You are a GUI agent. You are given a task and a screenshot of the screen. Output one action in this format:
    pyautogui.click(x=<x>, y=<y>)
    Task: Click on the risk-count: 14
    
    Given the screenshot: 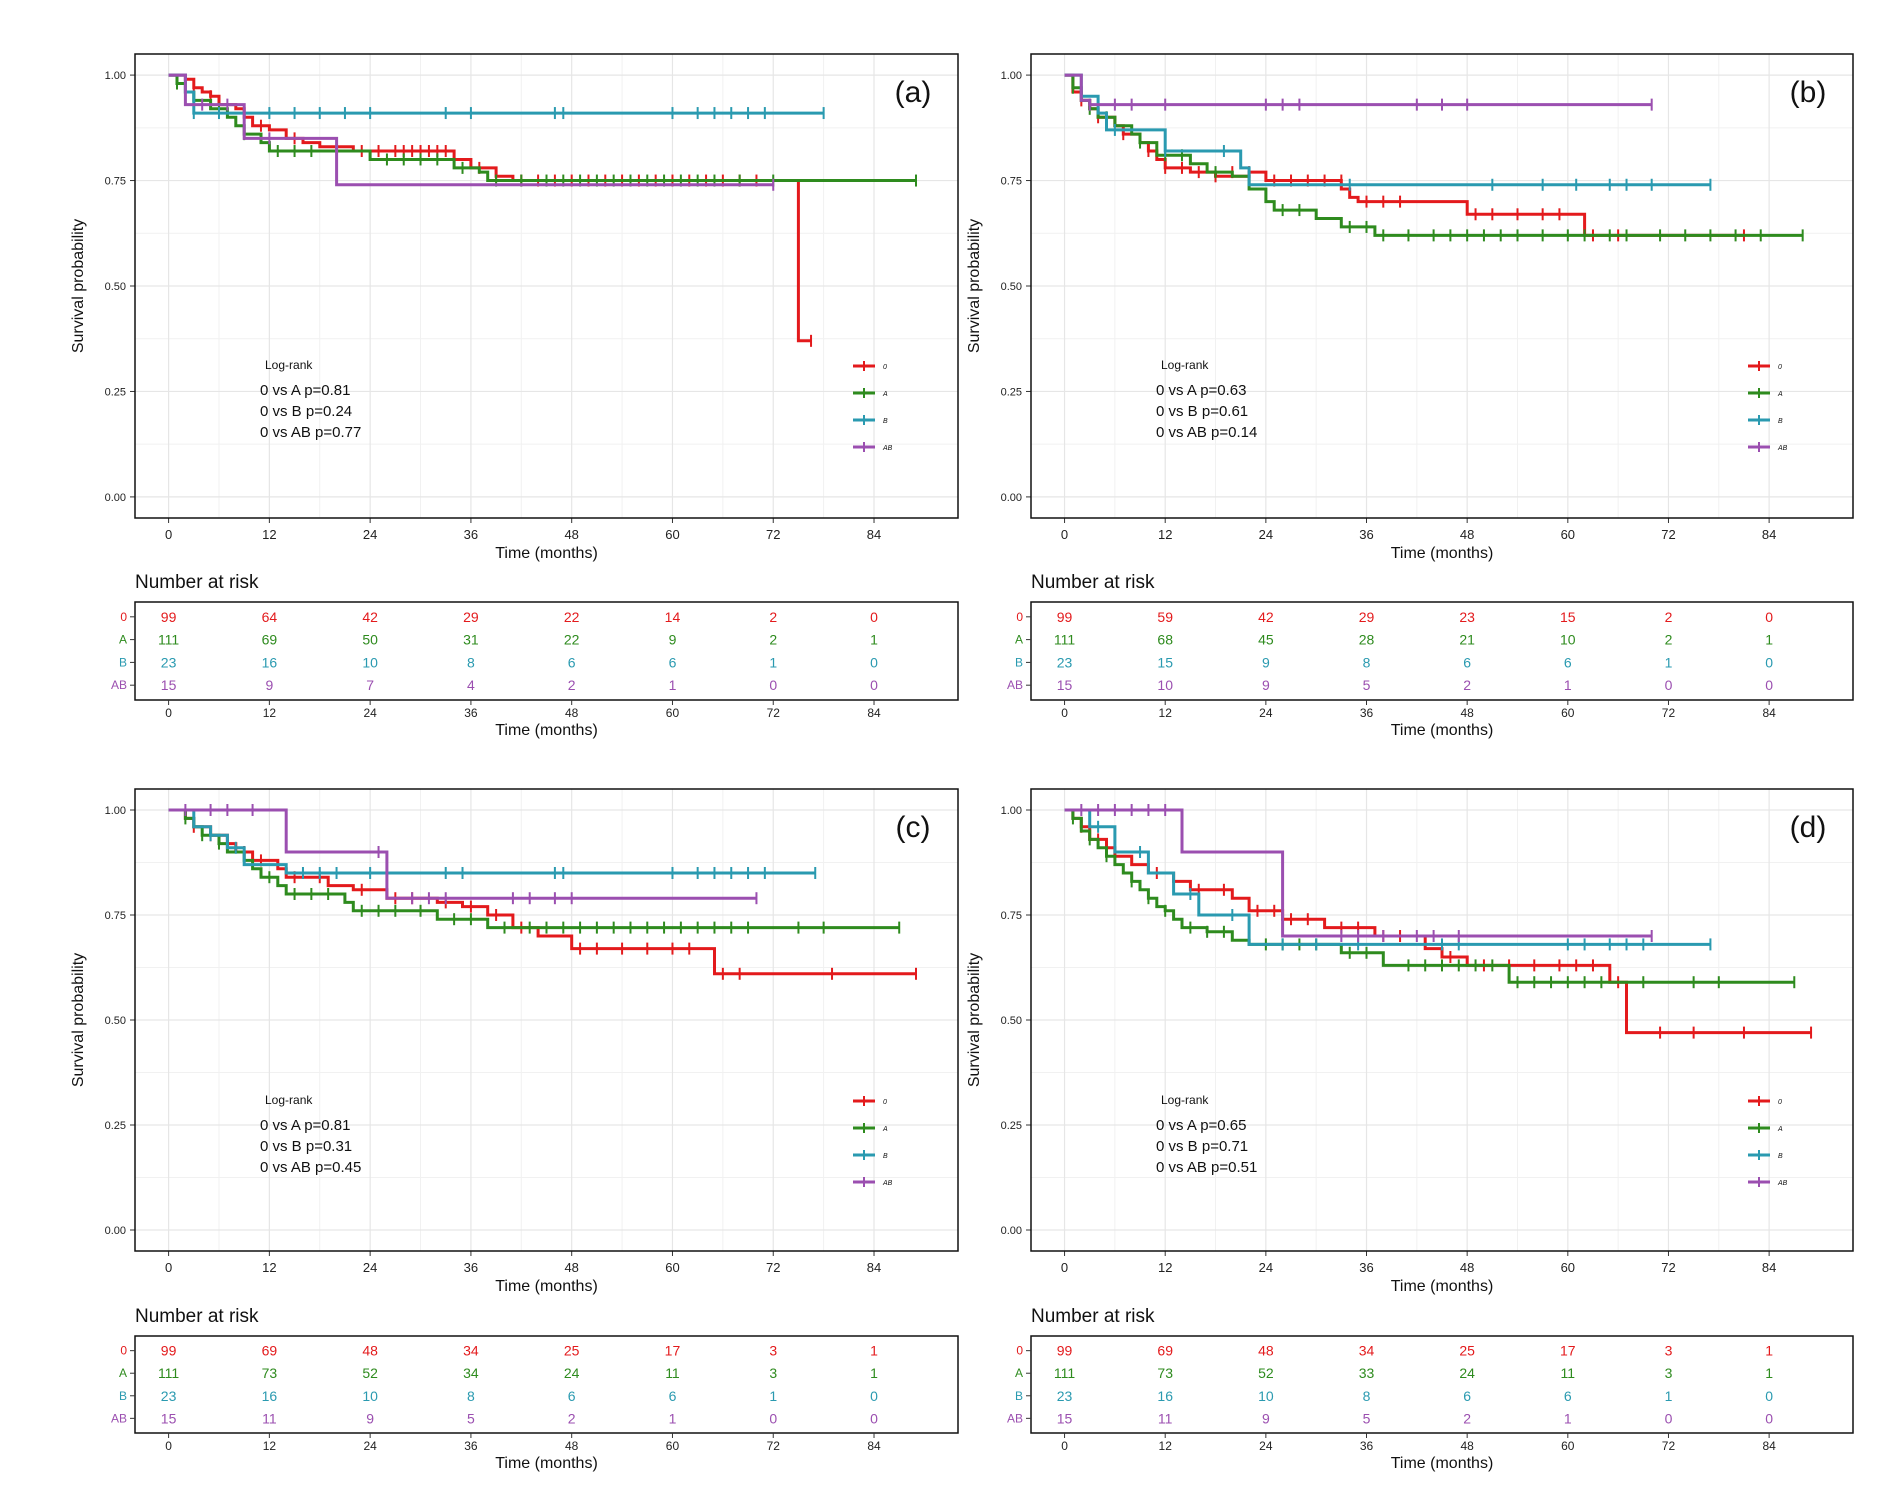 What is the action you would take?
    pyautogui.click(x=673, y=617)
    